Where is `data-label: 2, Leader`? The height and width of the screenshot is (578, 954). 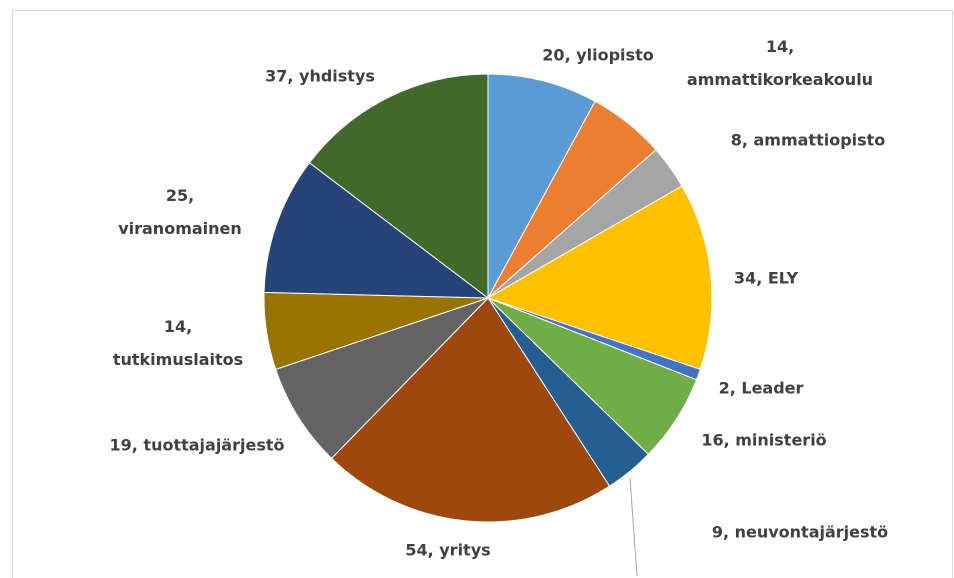
data-label: 2, Leader is located at coordinates (761, 388).